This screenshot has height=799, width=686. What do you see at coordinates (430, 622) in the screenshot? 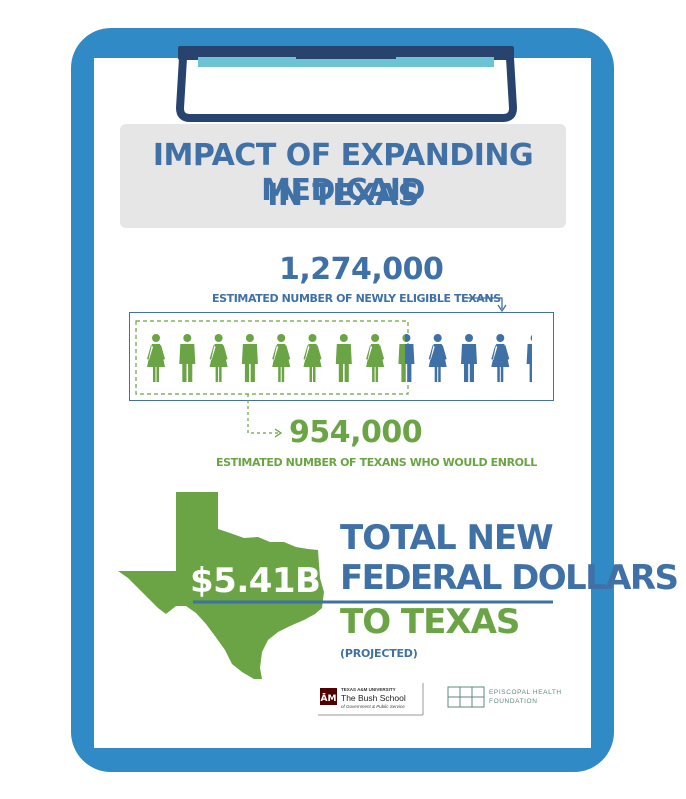
I see `federal-line-3: TO TEXAS` at bounding box center [430, 622].